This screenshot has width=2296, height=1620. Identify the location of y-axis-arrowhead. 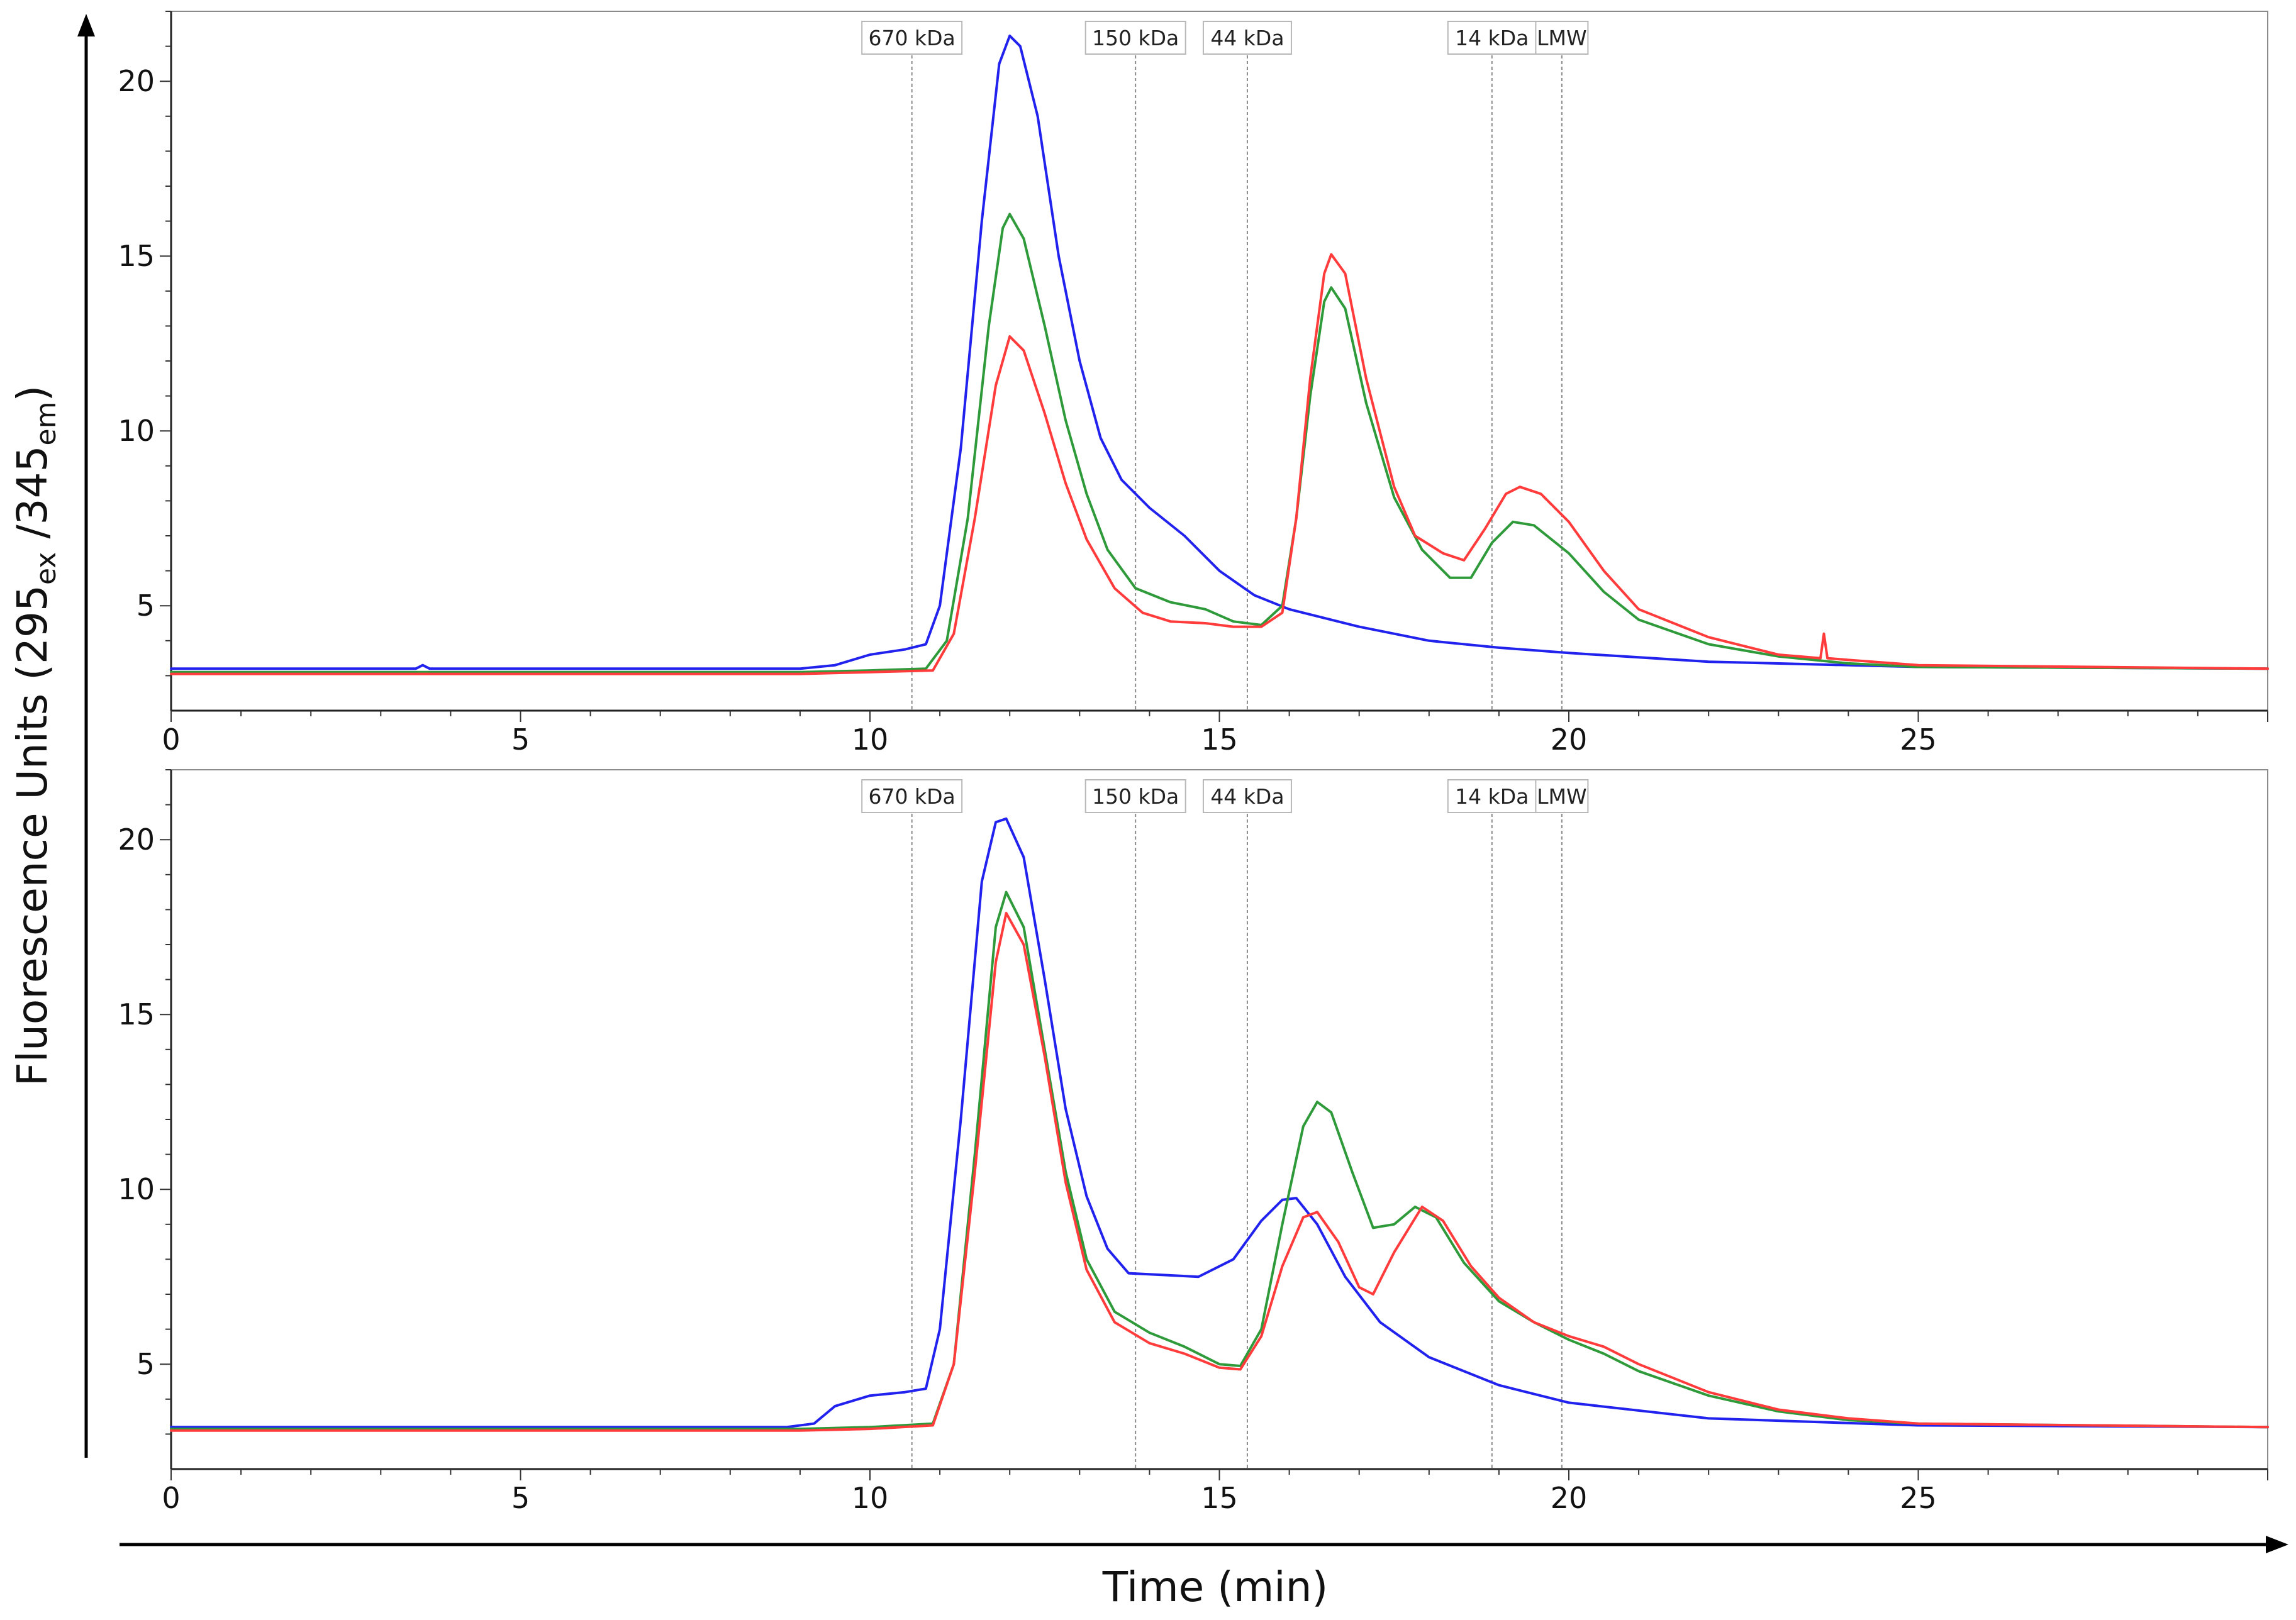
(86, 25).